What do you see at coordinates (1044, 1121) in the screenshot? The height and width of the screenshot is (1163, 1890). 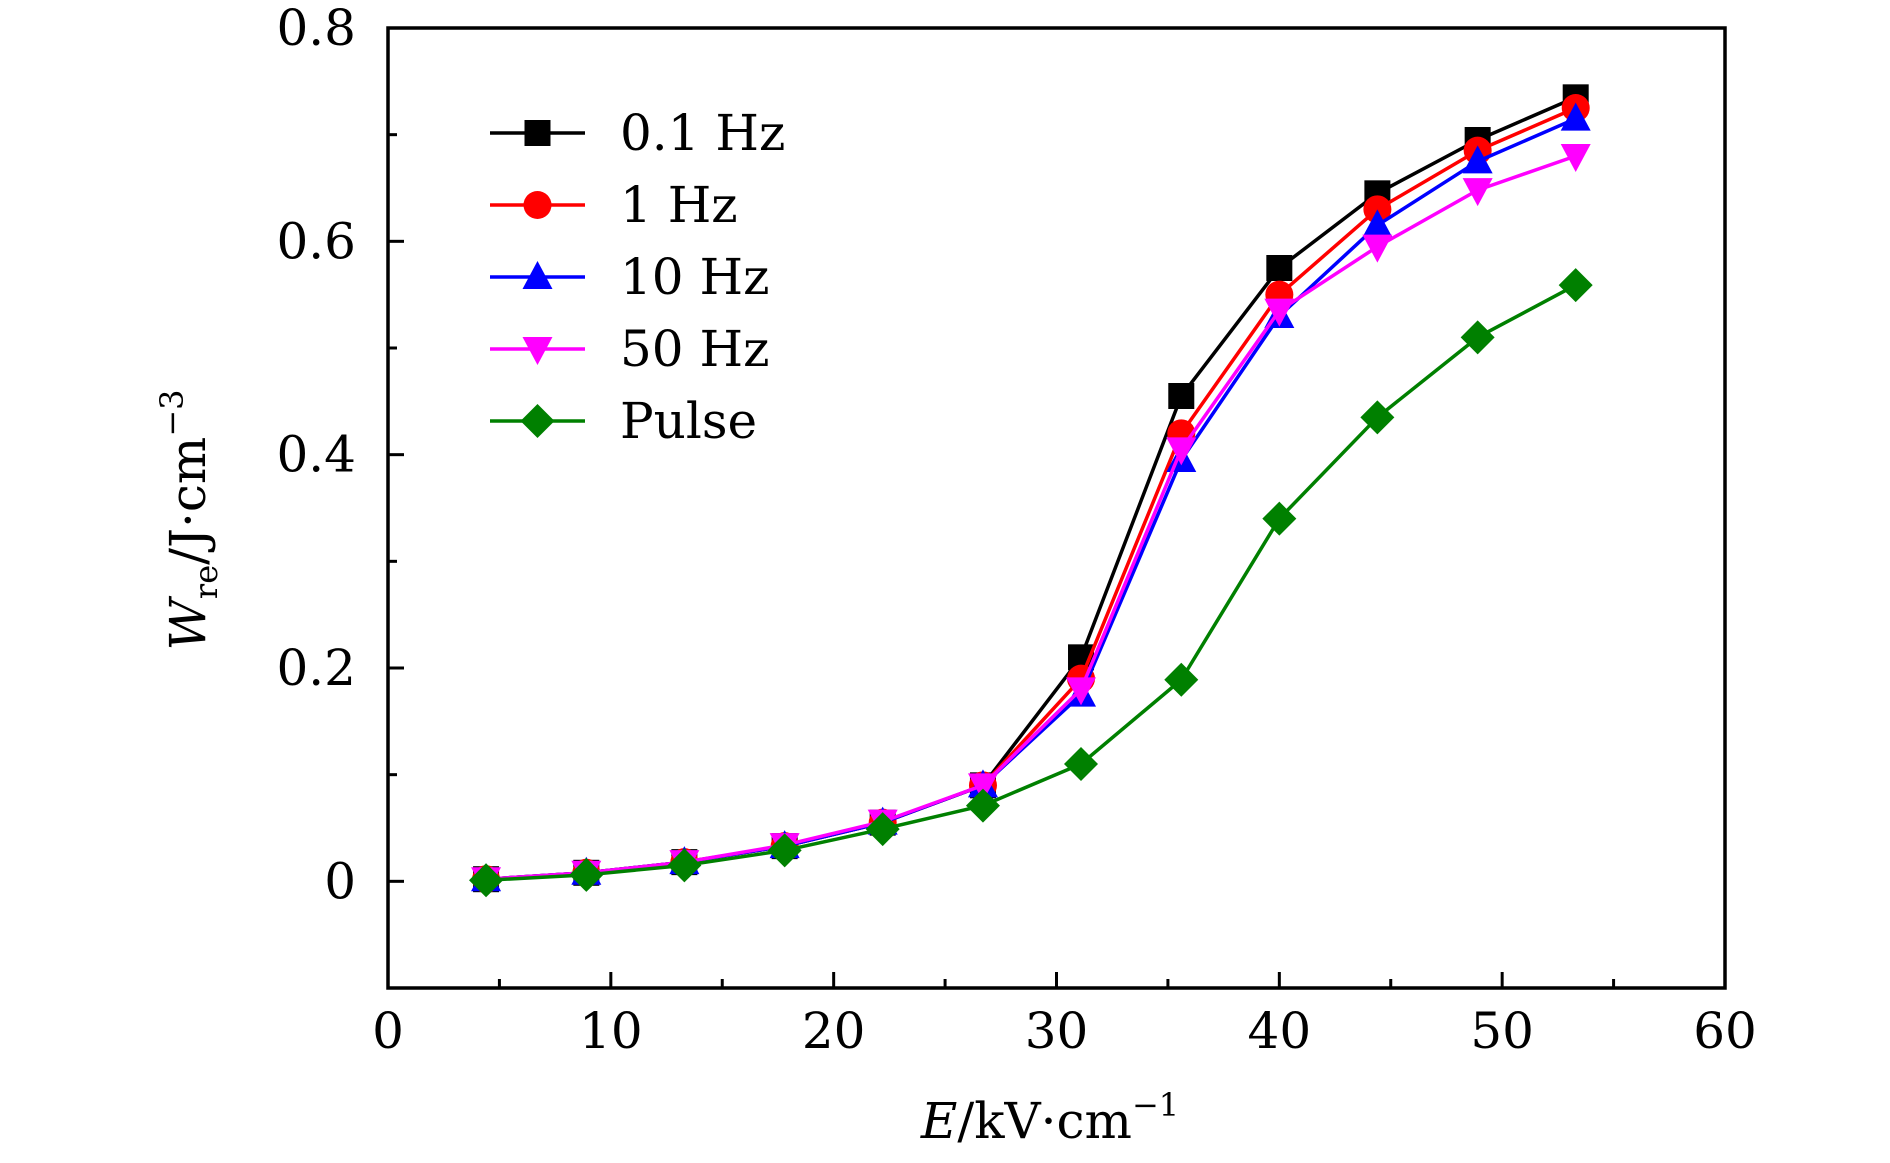 I see `x-axis-unit: /kV·cm` at bounding box center [1044, 1121].